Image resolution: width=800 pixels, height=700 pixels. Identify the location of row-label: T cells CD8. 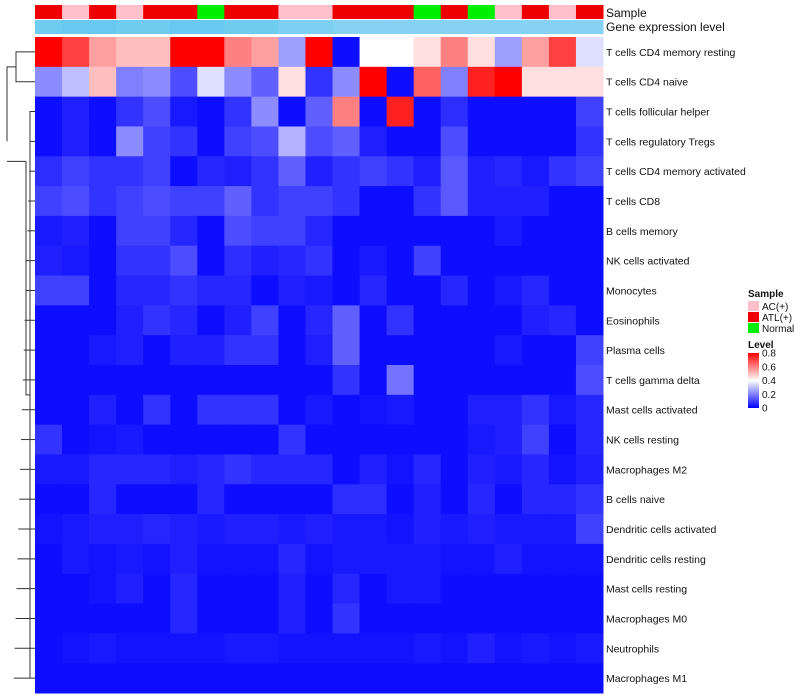
(633, 202).